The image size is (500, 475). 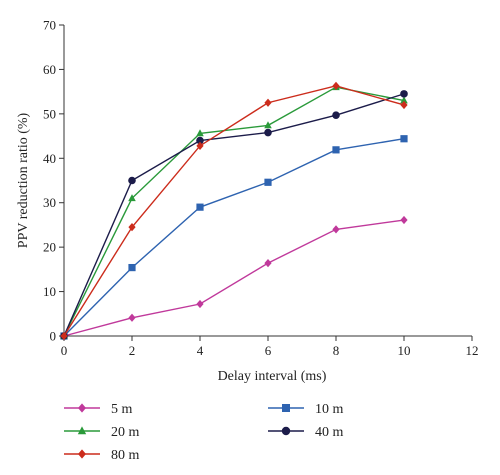 What do you see at coordinates (49, 113) in the screenshot?
I see `y-tick-label: 50` at bounding box center [49, 113].